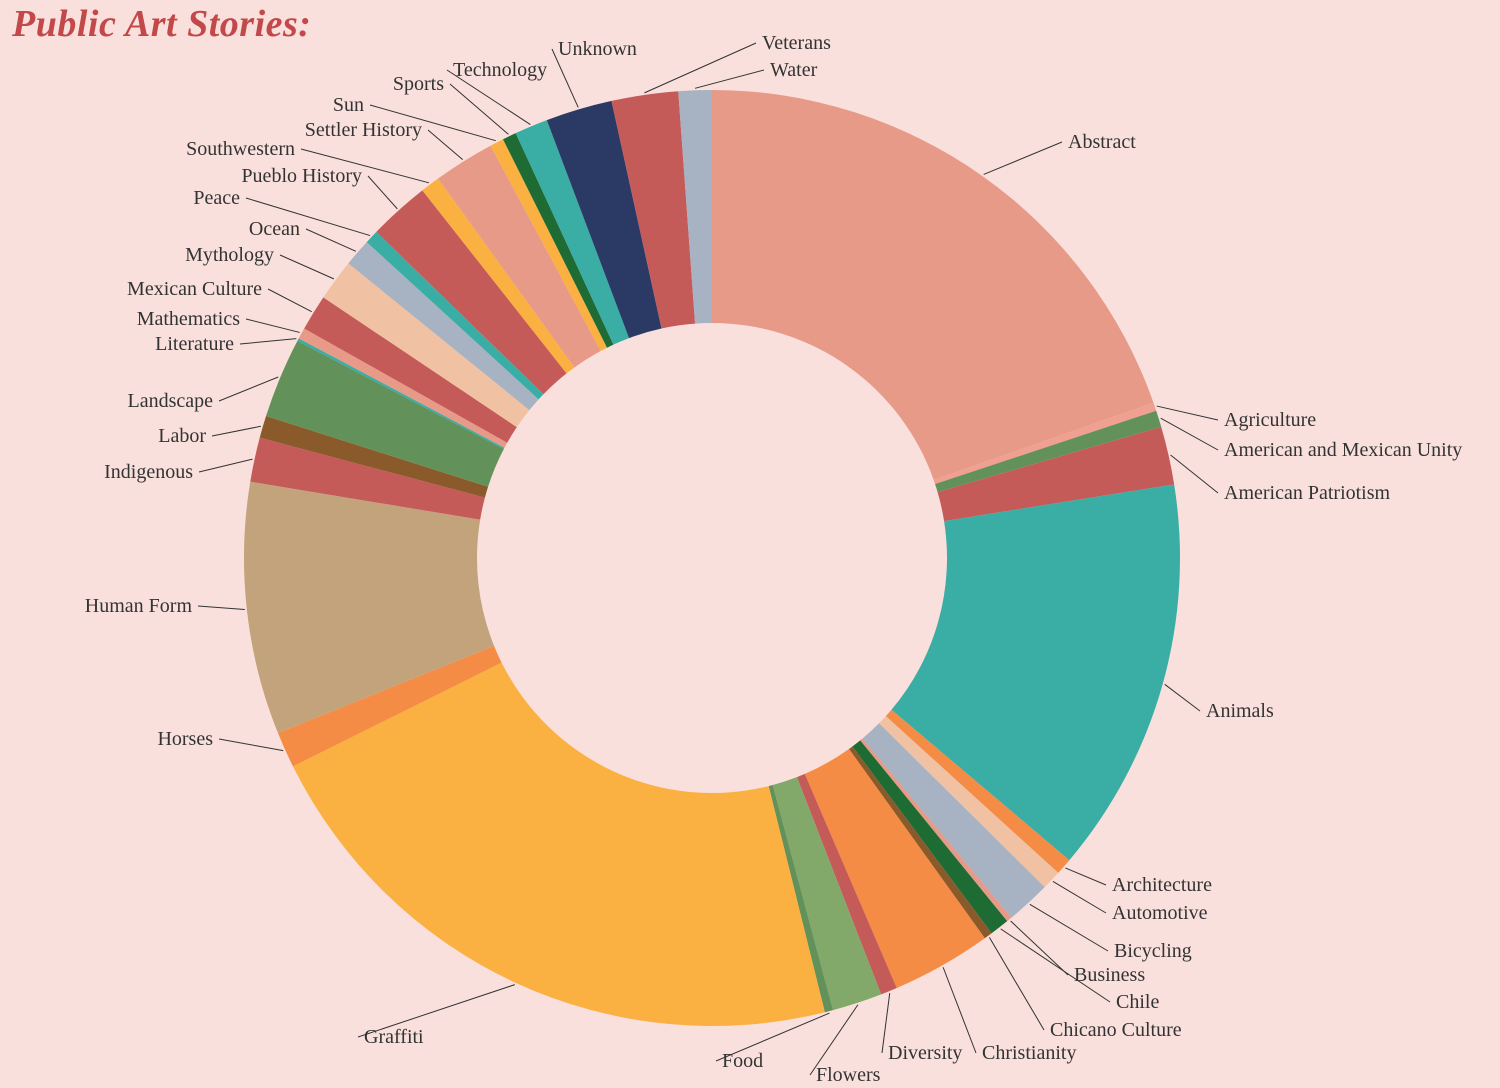 This screenshot has height=1088, width=1500. I want to click on leader-water, so click(729, 79).